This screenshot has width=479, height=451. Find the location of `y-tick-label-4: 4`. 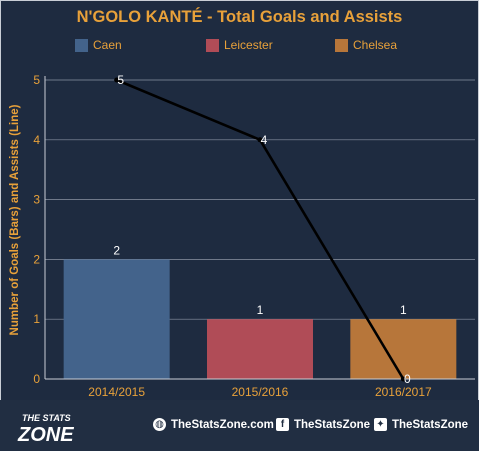

y-tick-label-4: 4 is located at coordinates (36, 140).